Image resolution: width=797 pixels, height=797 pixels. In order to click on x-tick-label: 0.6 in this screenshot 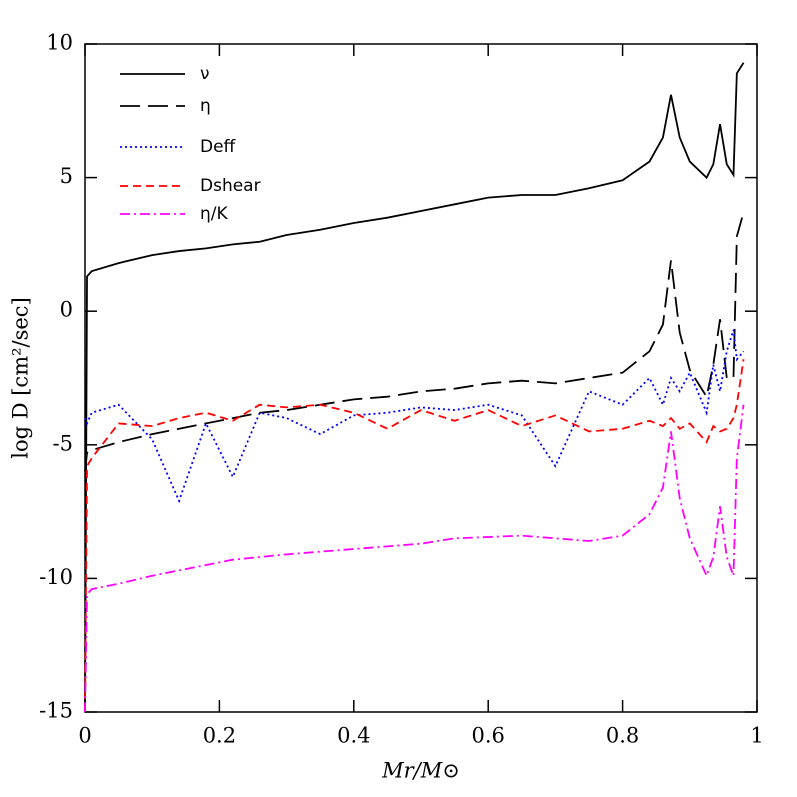, I will do `click(487, 736)`.